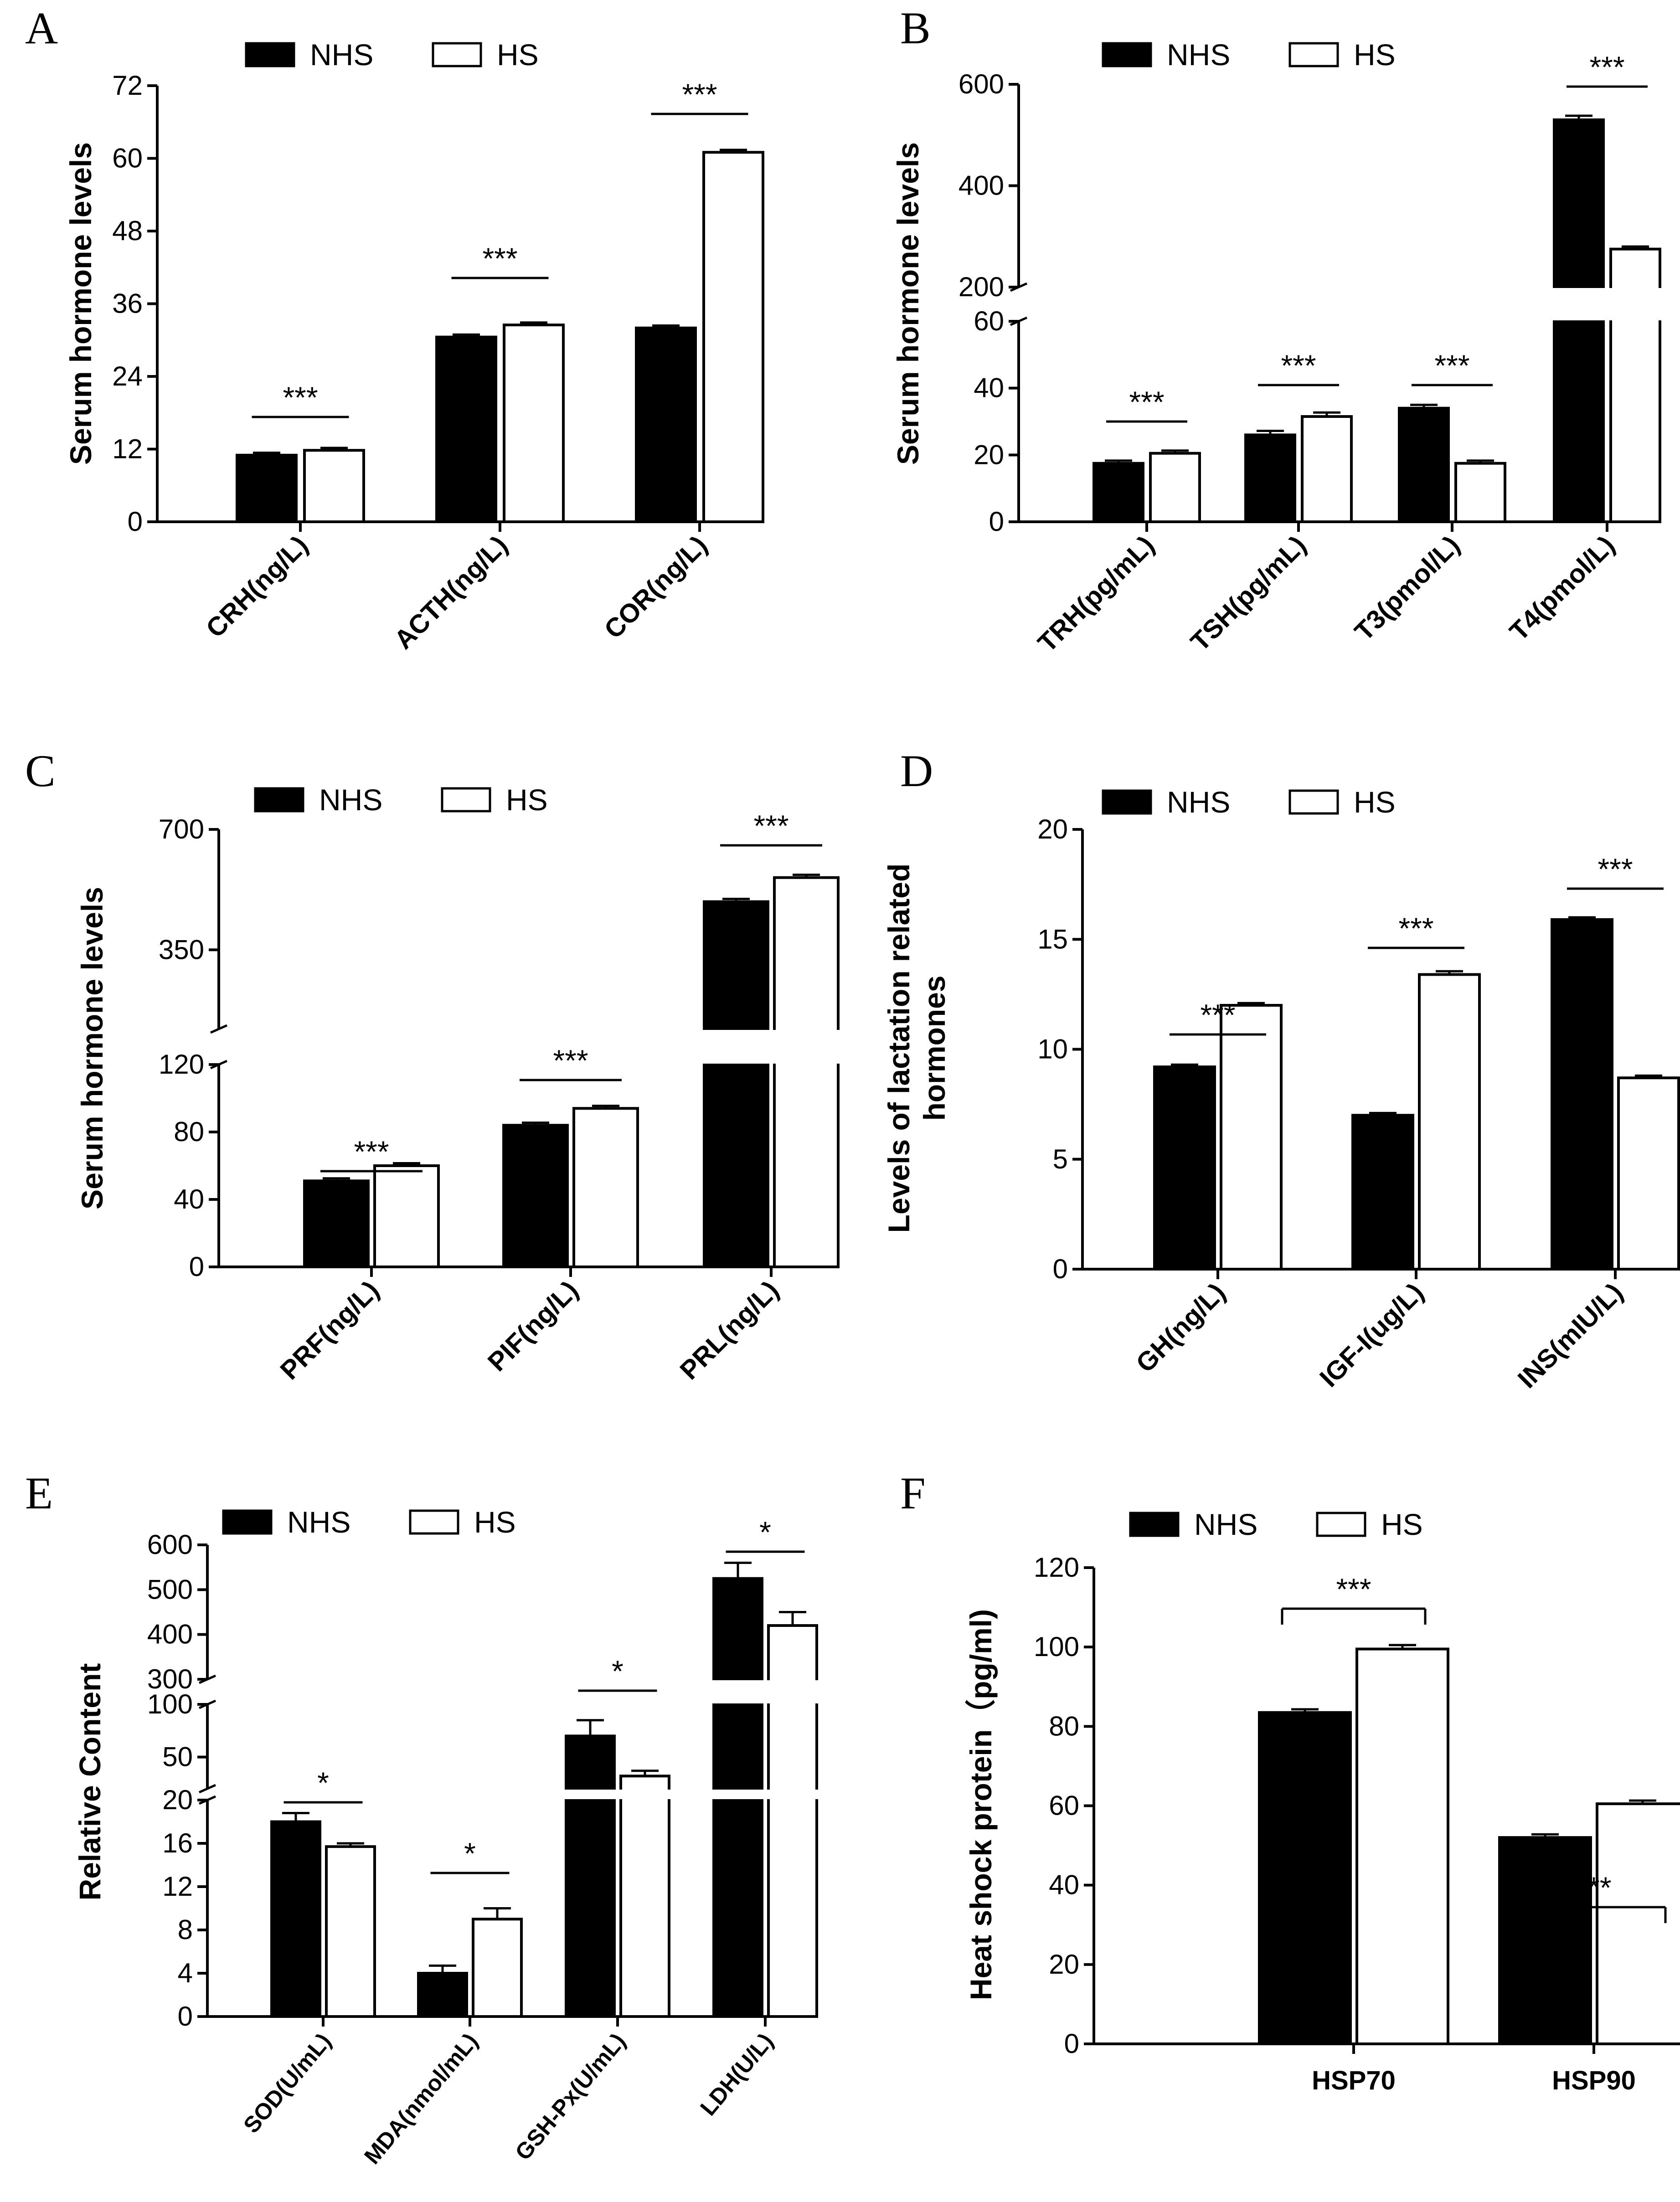  I want to click on x-category-label: GSH-Px(U/mL), so click(570, 2096).